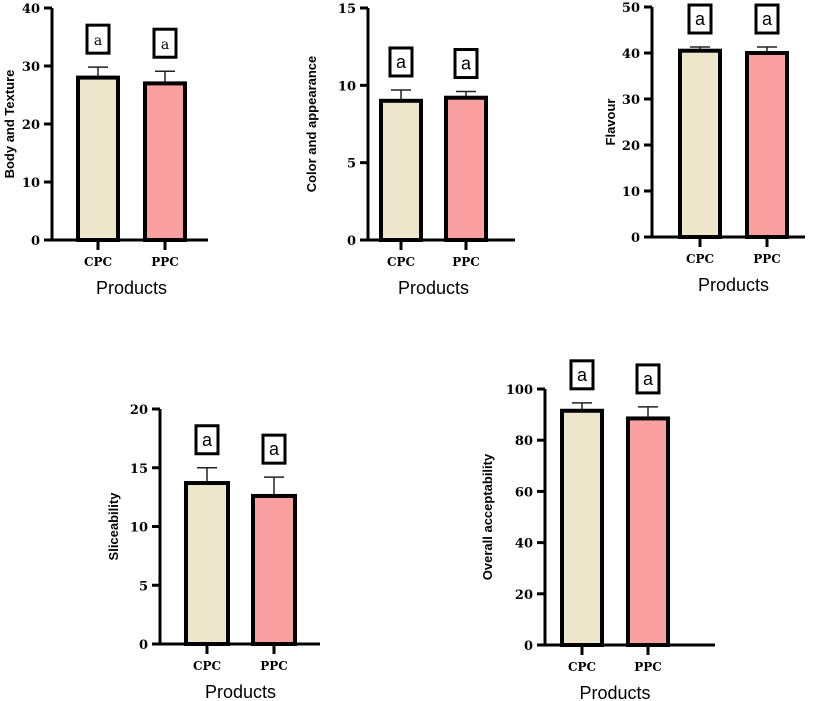  What do you see at coordinates (524, 441) in the screenshot?
I see `y-tick-label: 80` at bounding box center [524, 441].